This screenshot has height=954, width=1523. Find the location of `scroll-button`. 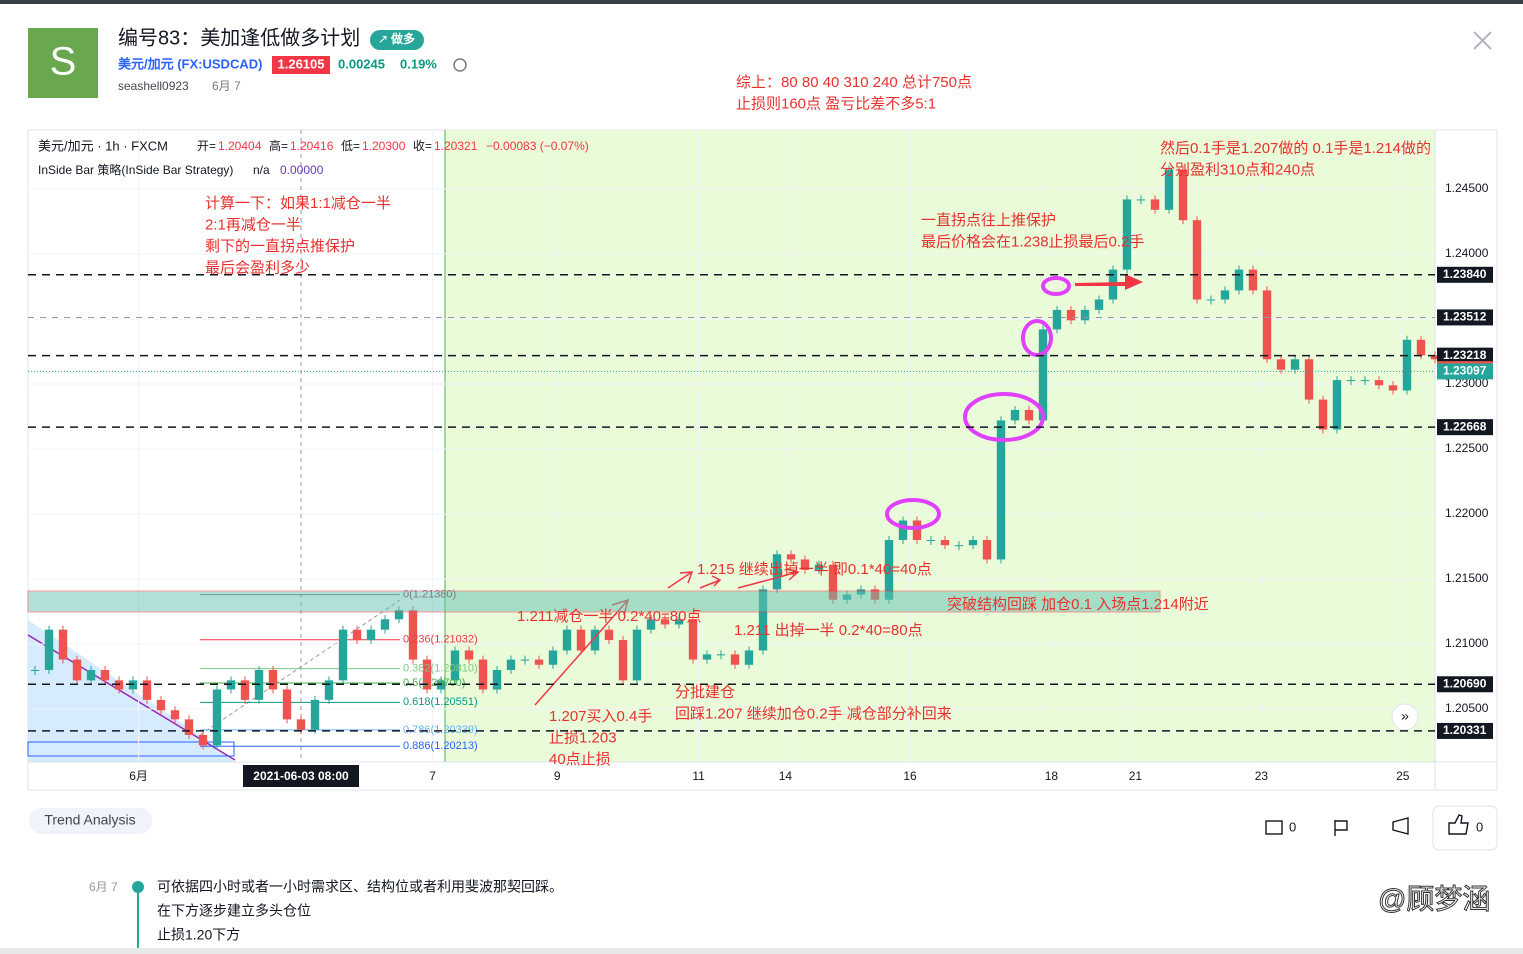

scroll-button is located at coordinates (1405, 717).